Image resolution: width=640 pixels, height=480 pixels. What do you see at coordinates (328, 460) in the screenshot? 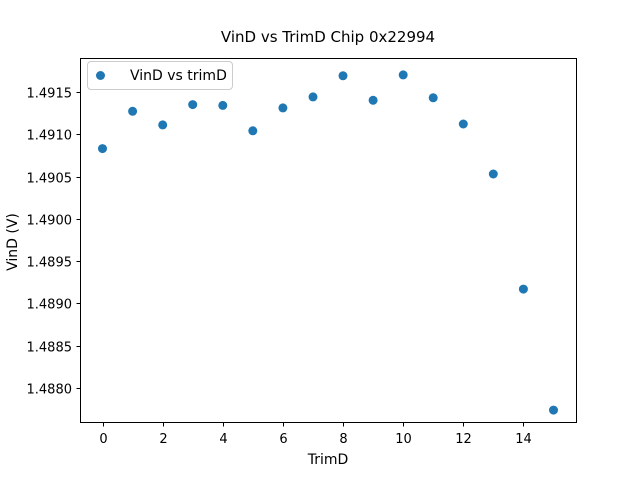
I see `x-axis-label: TrimD` at bounding box center [328, 460].